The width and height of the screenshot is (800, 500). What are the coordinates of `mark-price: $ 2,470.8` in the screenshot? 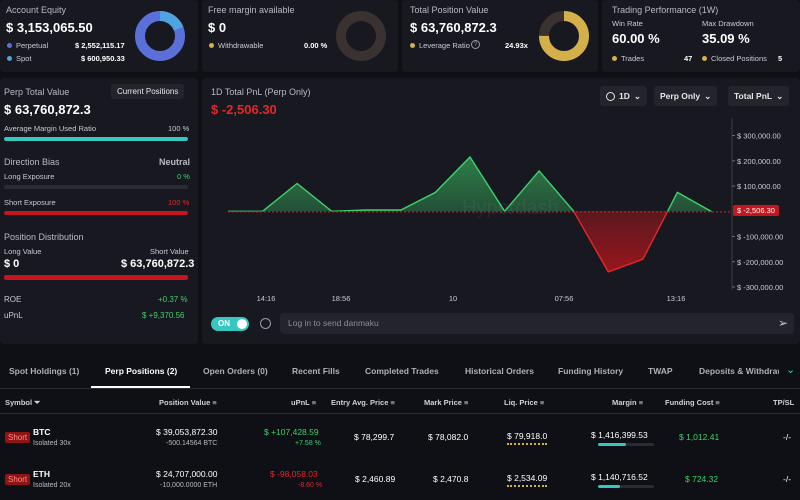 It's located at (451, 479).